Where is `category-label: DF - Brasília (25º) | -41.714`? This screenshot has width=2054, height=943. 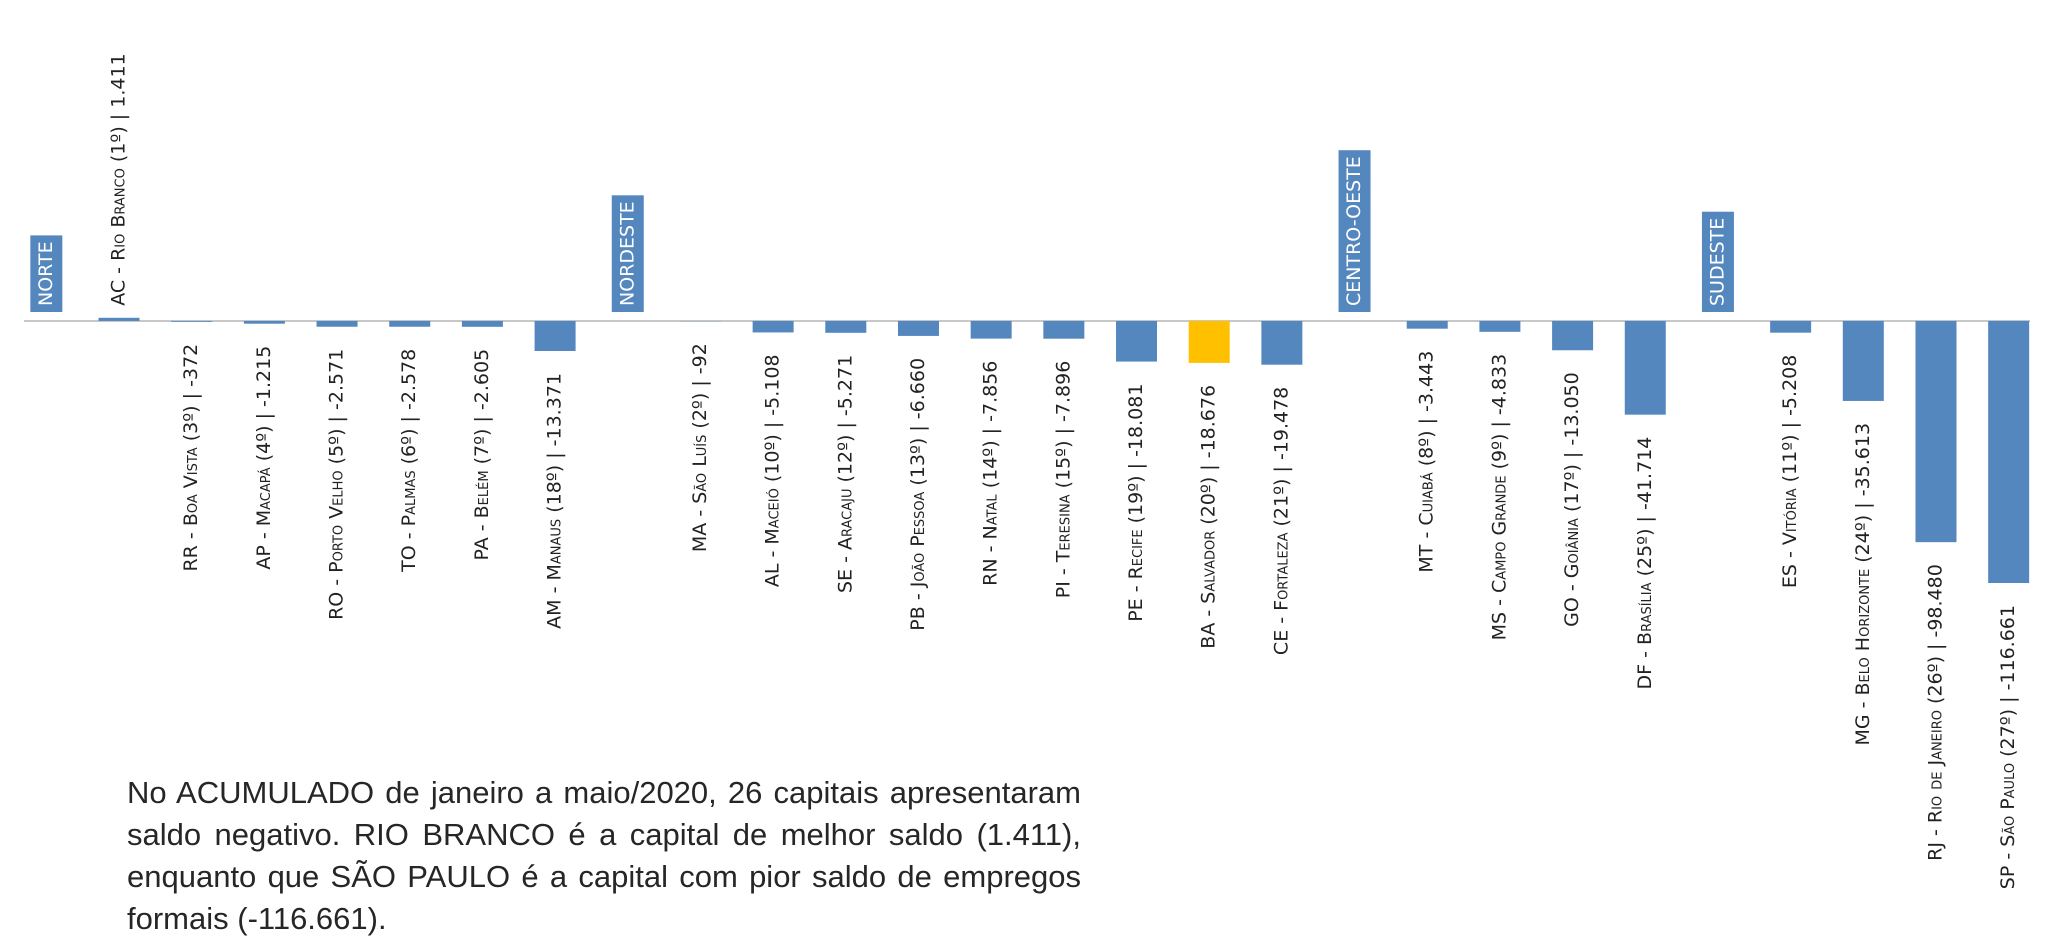 category-label: DF - Brasília (25º) | -41.714 is located at coordinates (1645, 563).